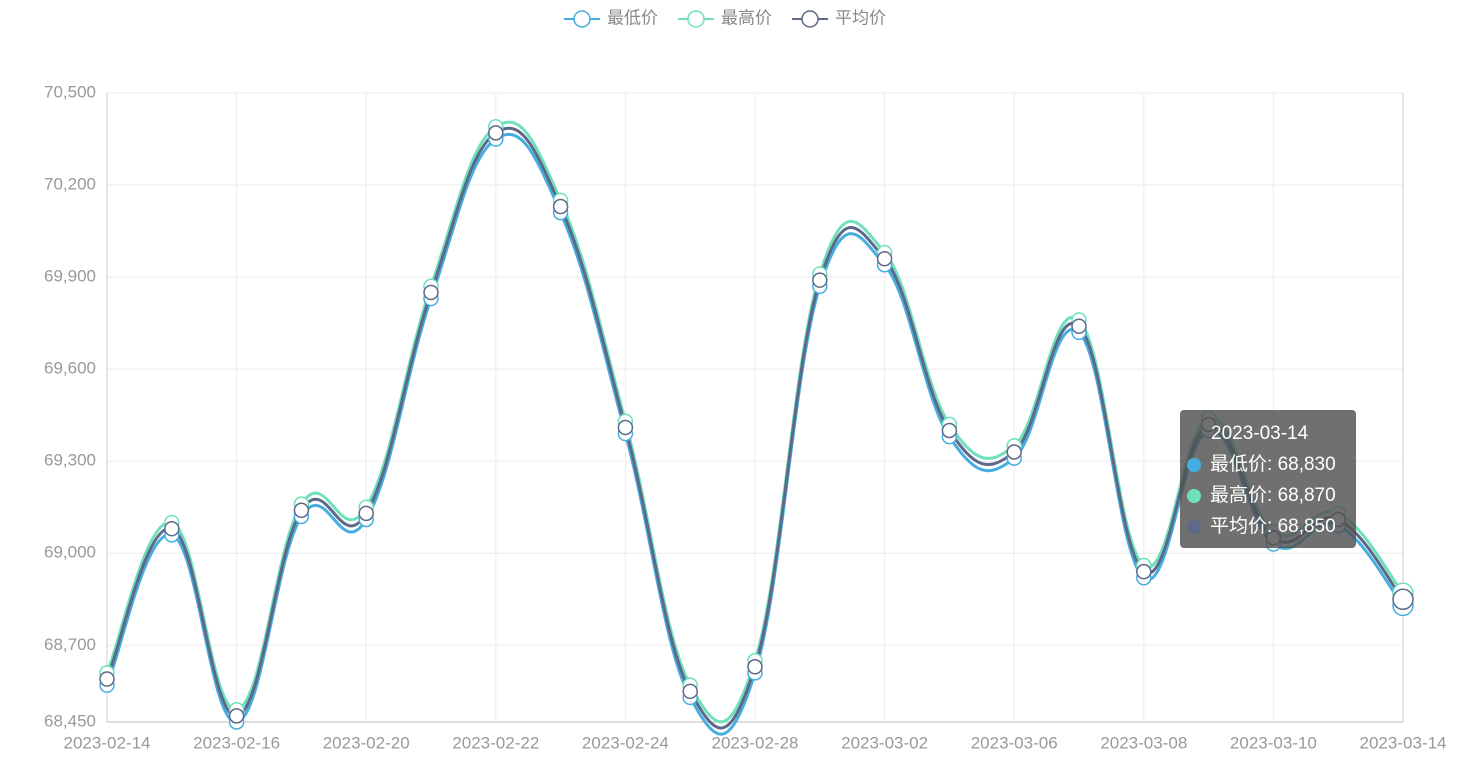 This screenshot has height=760, width=1471. I want to click on tooltip-row: 最高价: 68,870, so click(1273, 495).